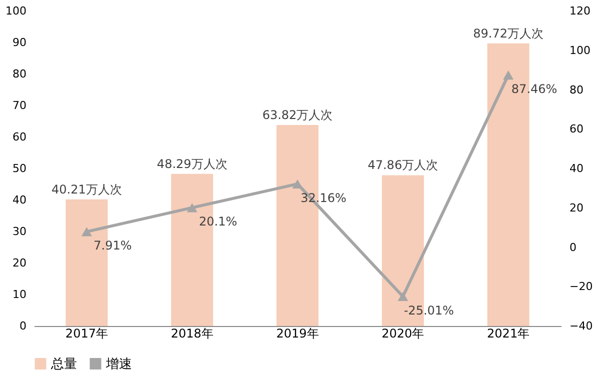 The image size is (598, 377). Describe the element at coordinates (218, 221) in the screenshot. I see `data-label: 20.1%` at that location.